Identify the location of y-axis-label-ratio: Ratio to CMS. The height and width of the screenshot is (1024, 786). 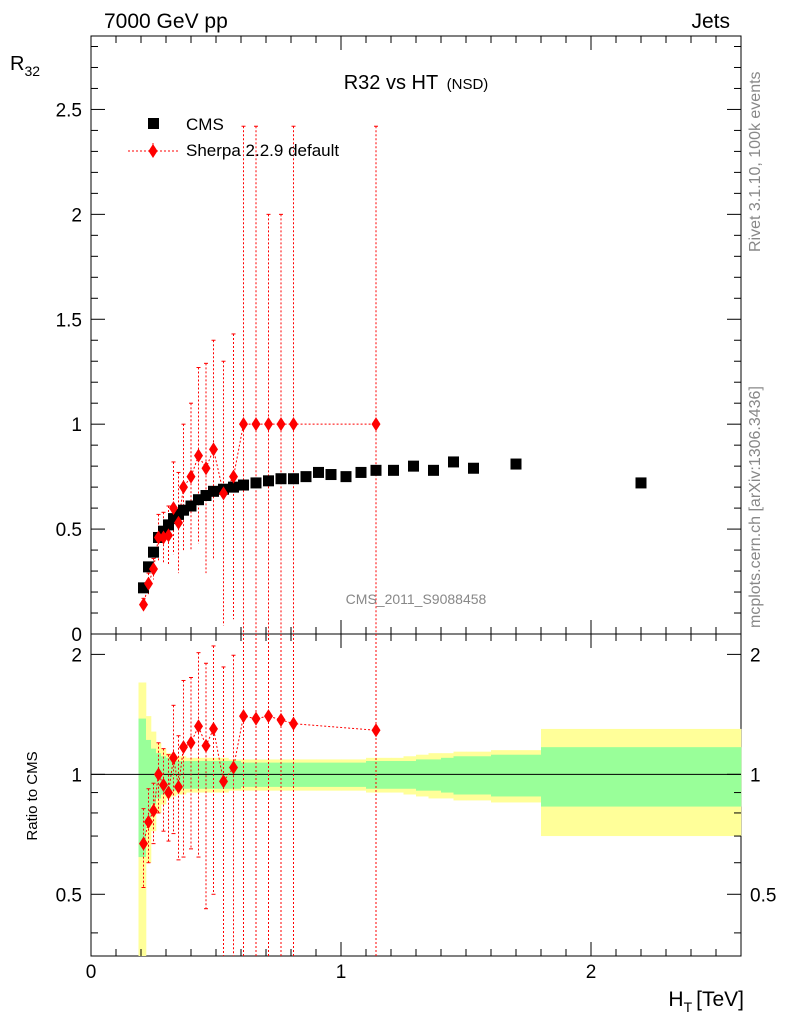
(32, 795).